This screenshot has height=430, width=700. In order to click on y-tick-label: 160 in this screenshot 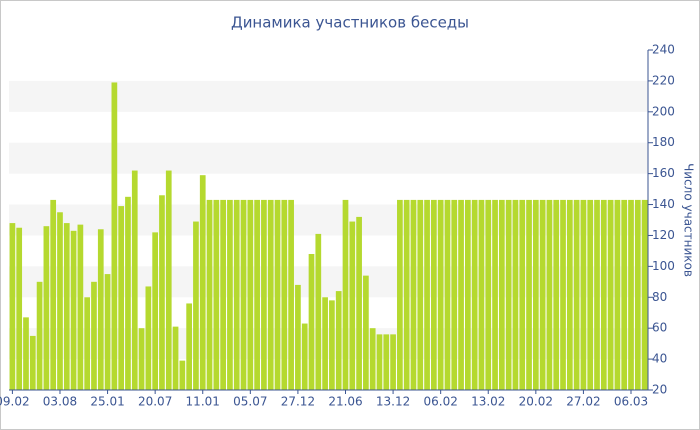, I will do `click(663, 173)`.